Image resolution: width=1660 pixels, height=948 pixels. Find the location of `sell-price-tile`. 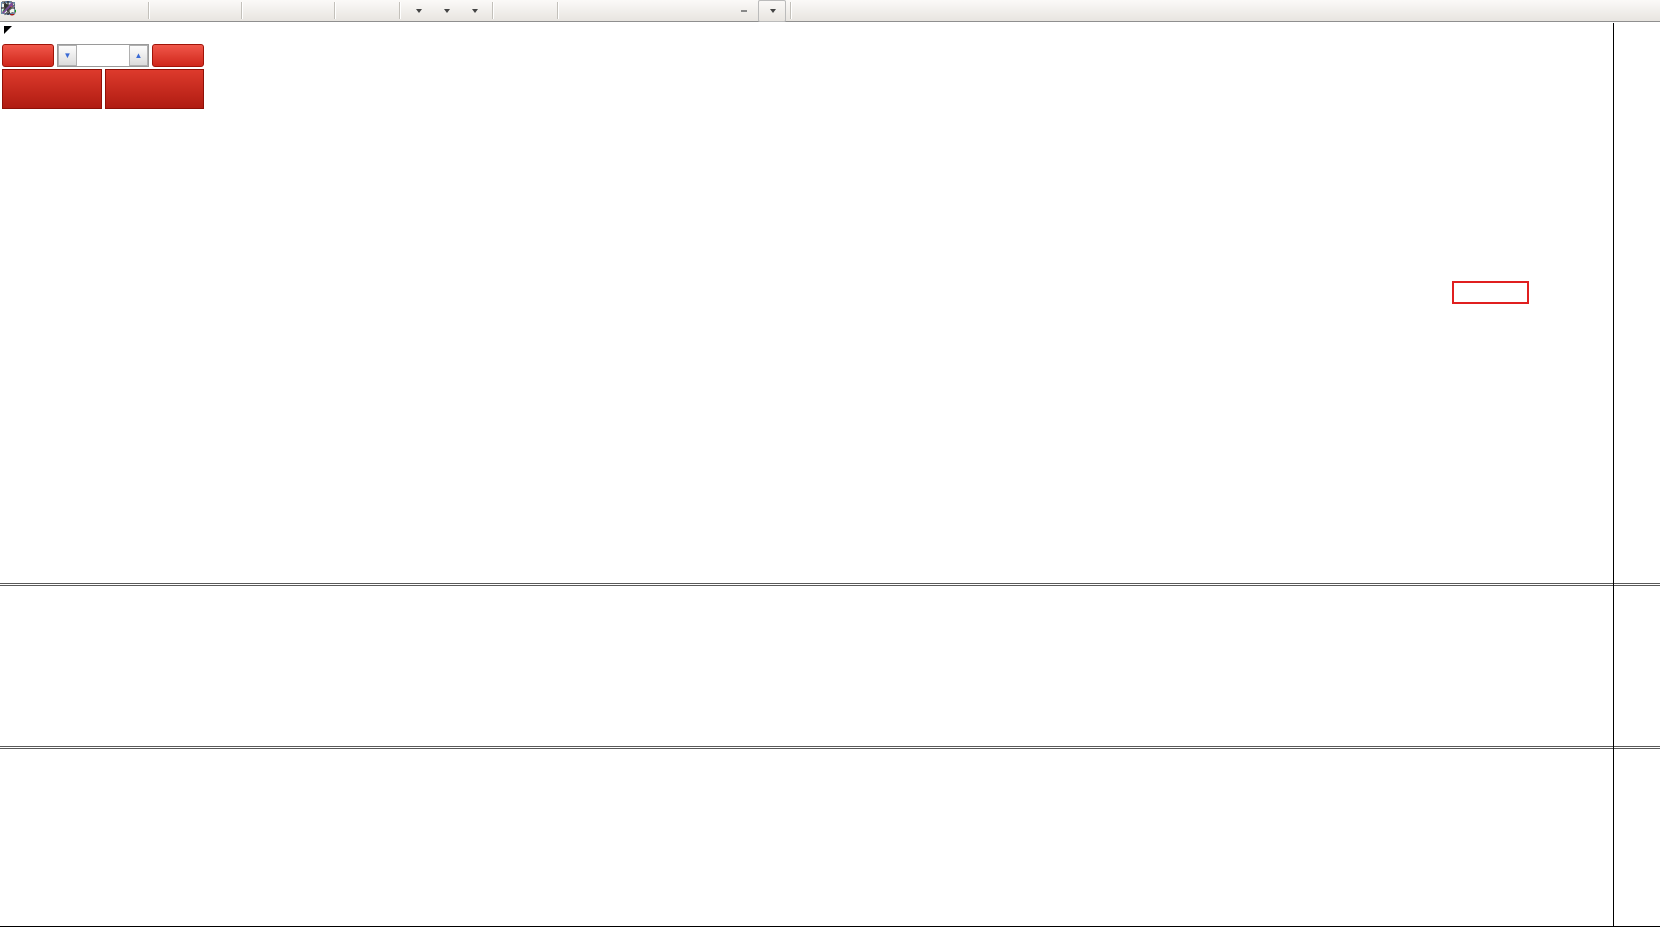

sell-price-tile is located at coordinates (52, 89).